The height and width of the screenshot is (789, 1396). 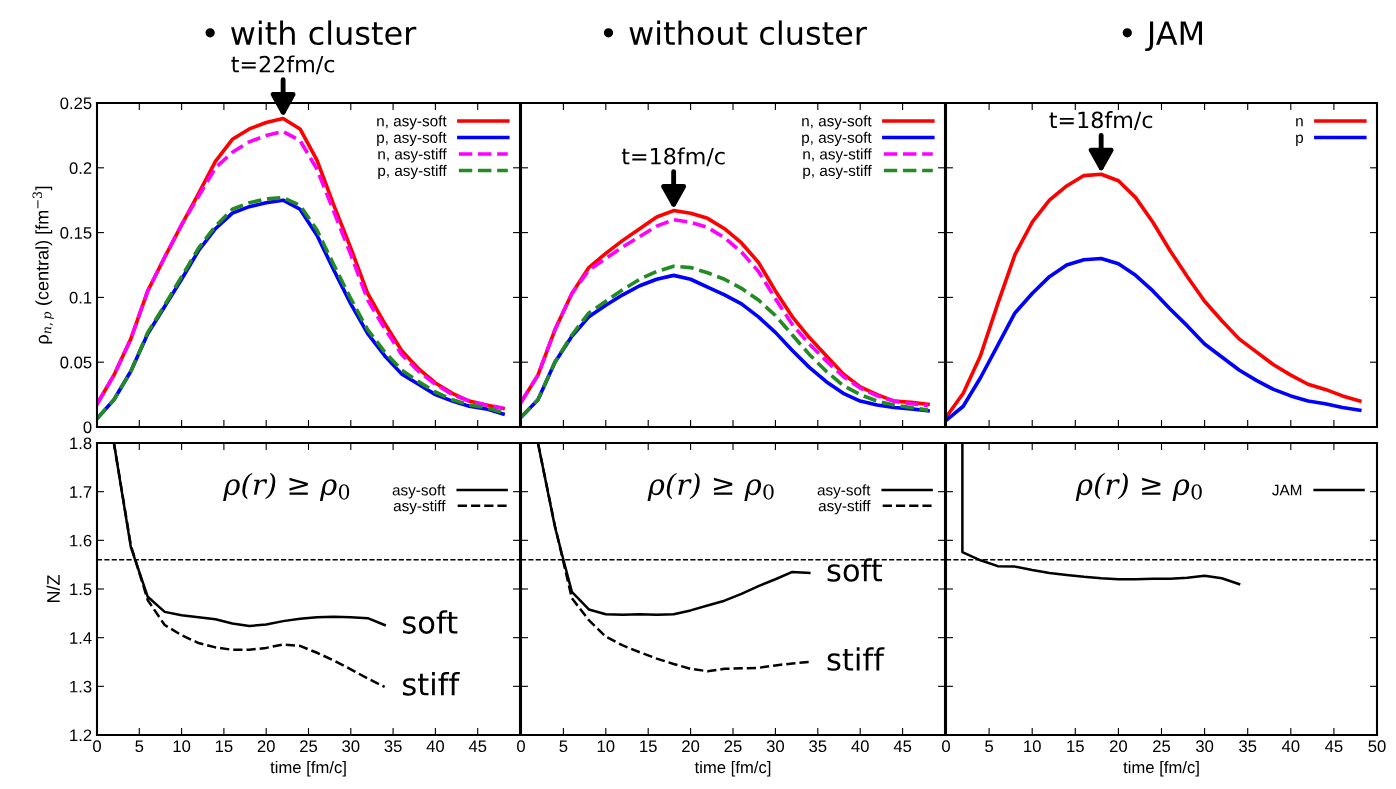 What do you see at coordinates (43, 265) in the screenshot?
I see `y-axis-title: ρ$_{n,p}$ (central) [fm$^{−3}$]` at bounding box center [43, 265].